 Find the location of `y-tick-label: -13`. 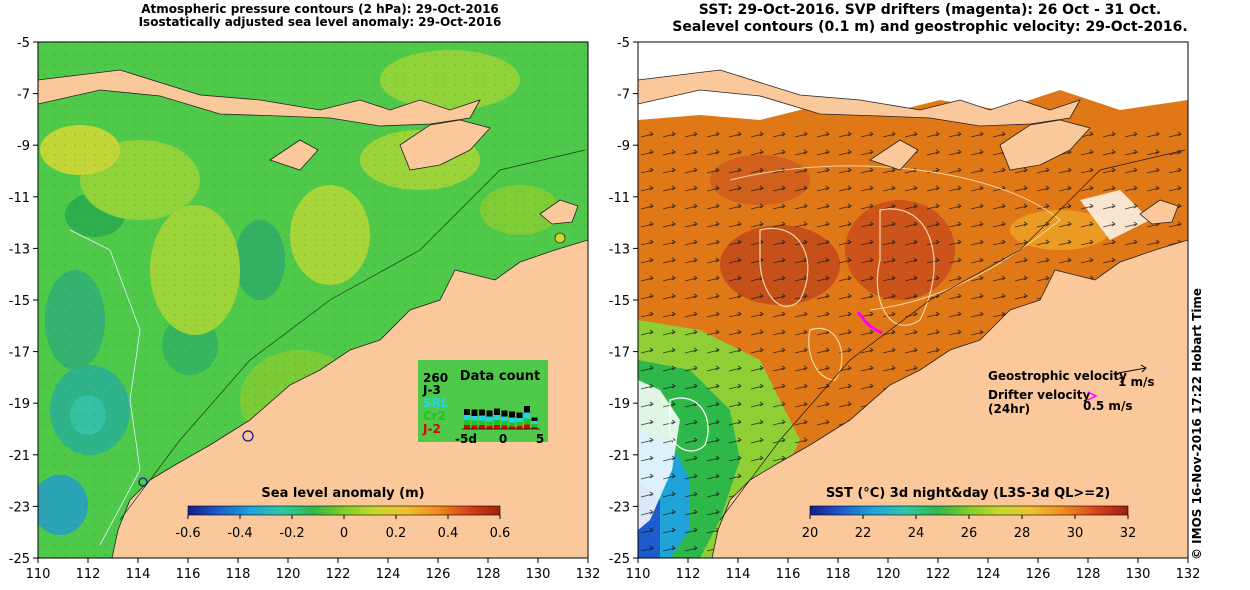

y-tick-label: -13 is located at coordinates (619, 249).